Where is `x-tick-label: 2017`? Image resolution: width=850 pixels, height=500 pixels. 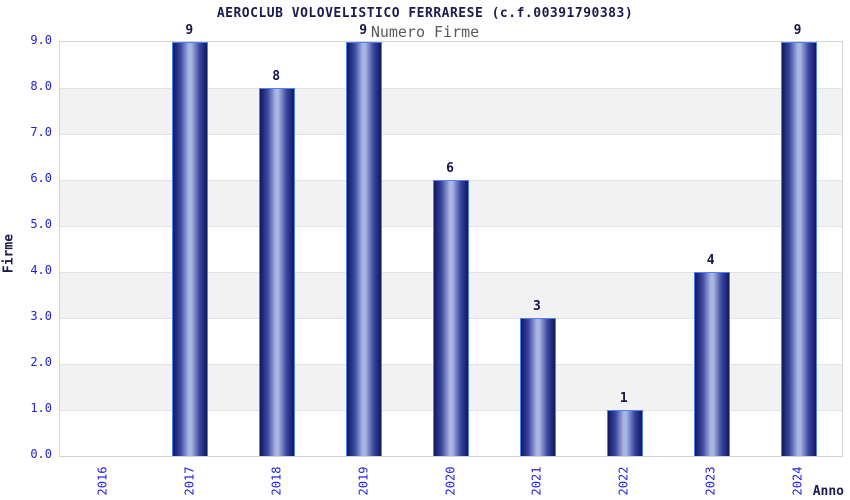
x-tick-label: 2017 is located at coordinates (189, 481).